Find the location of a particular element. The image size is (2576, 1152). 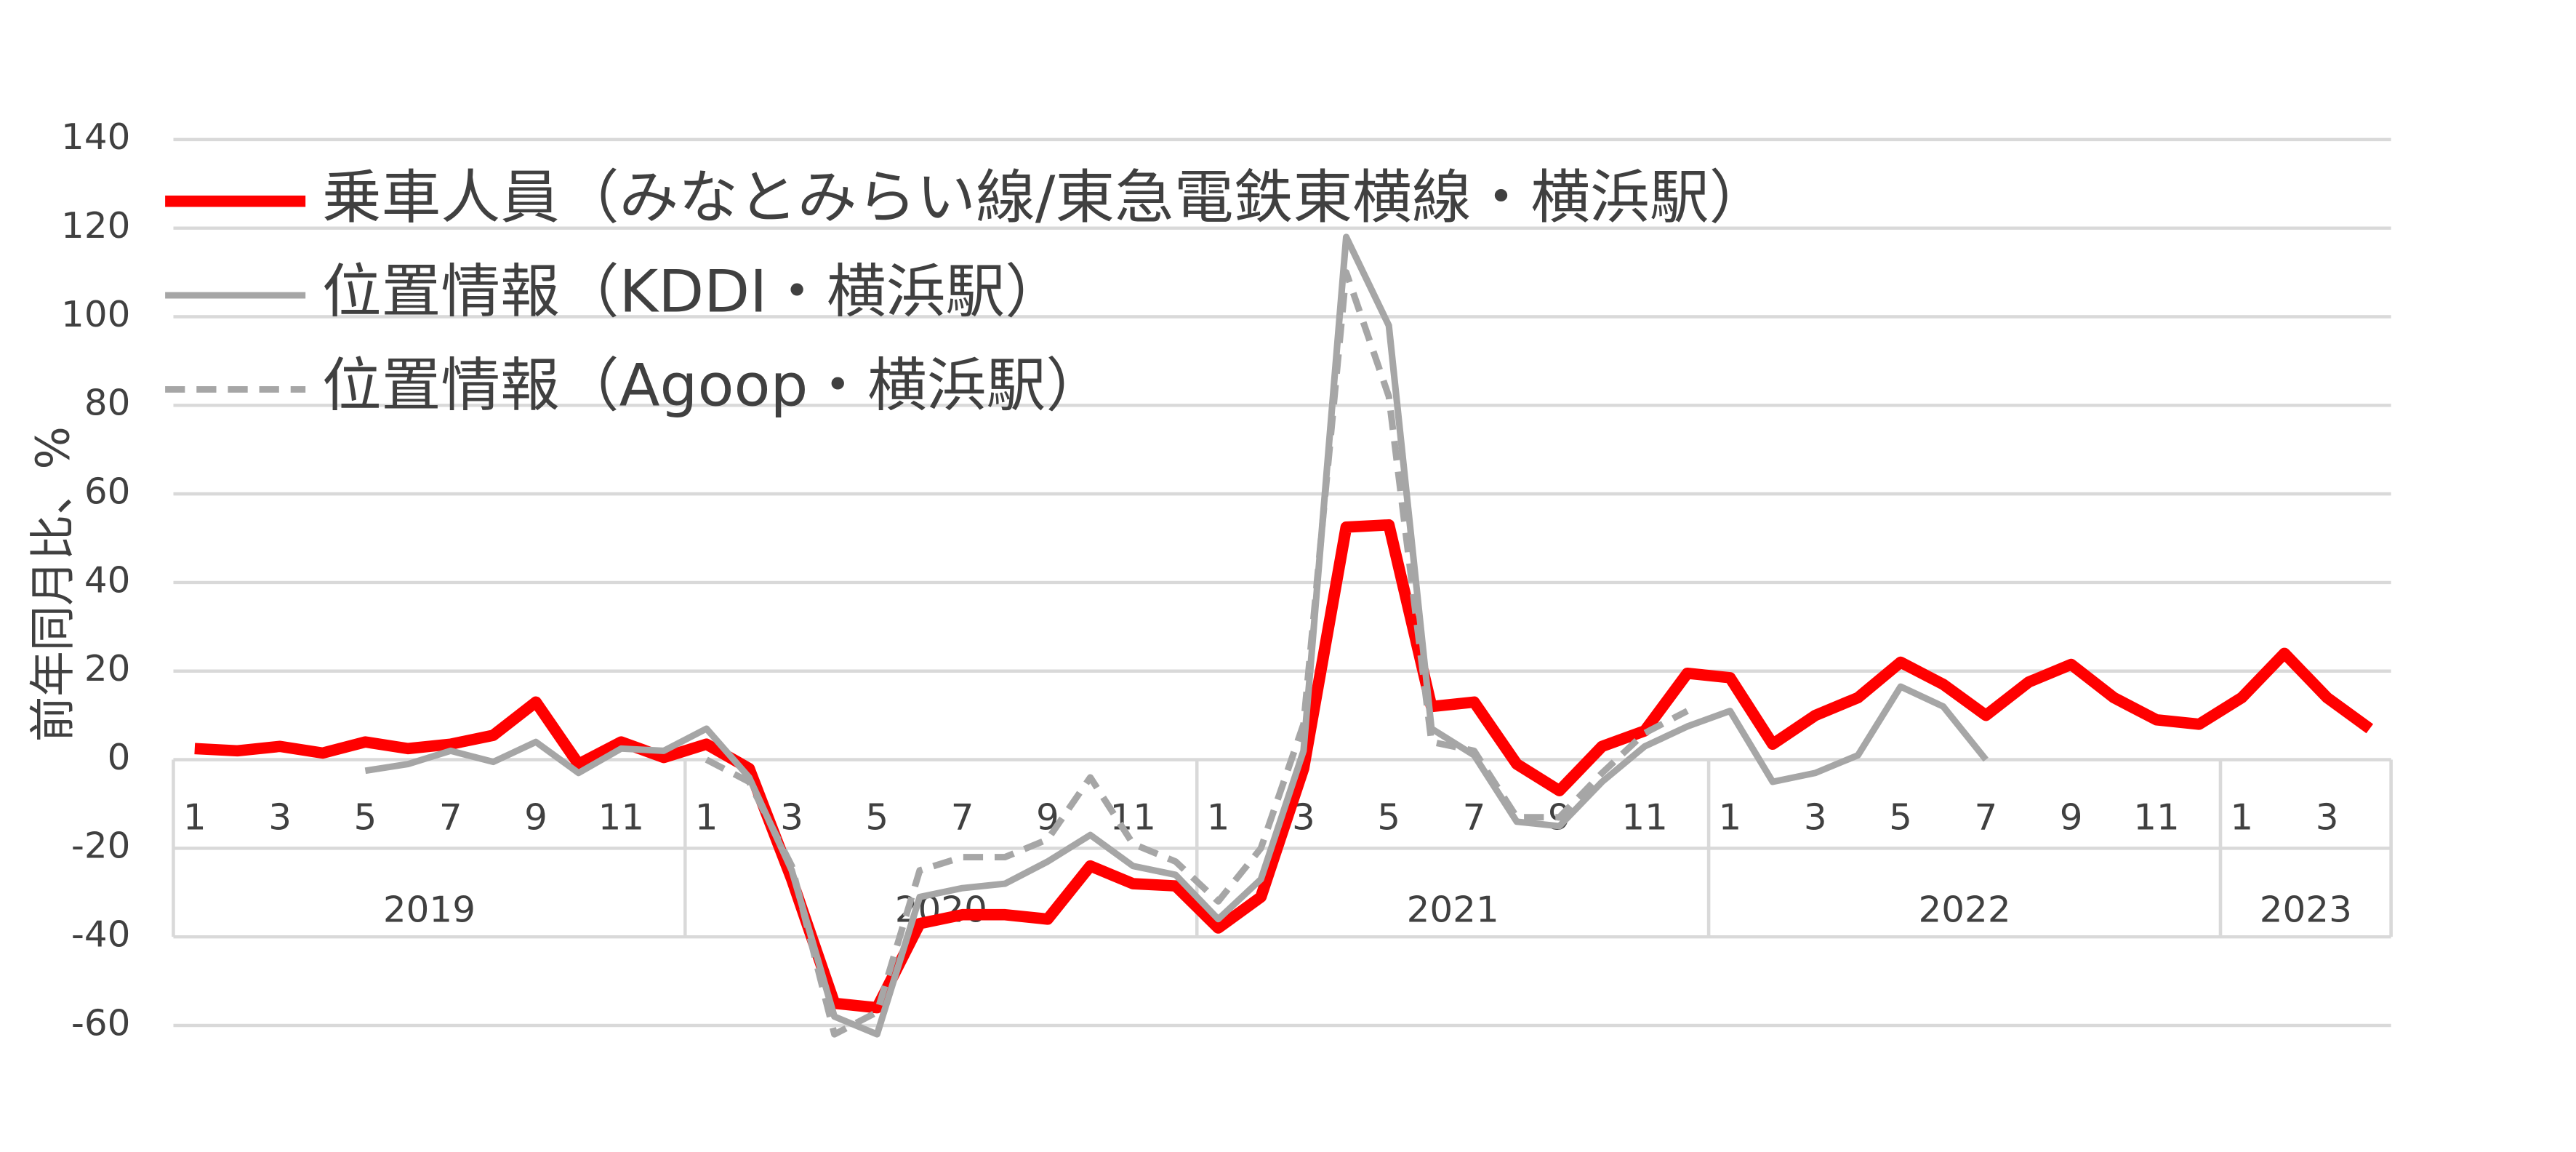

x-group-label: 2021 is located at coordinates (1453, 909).